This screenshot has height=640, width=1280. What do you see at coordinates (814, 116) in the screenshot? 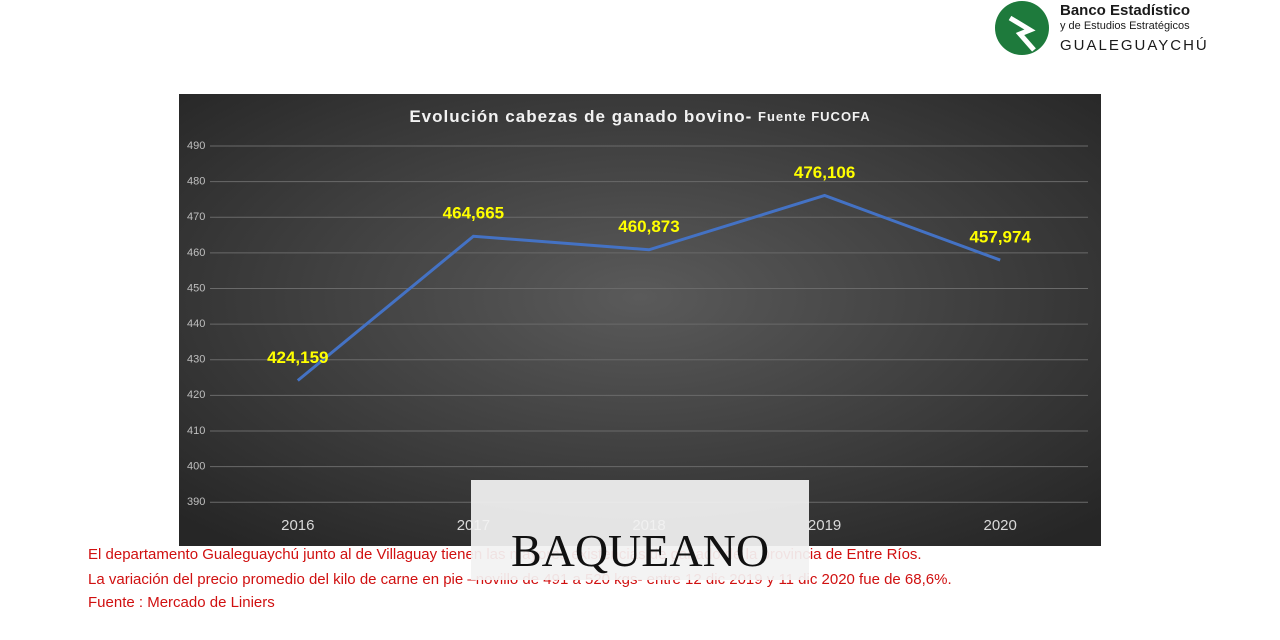
I see `title-source: Fuente FUCOFA` at bounding box center [814, 116].